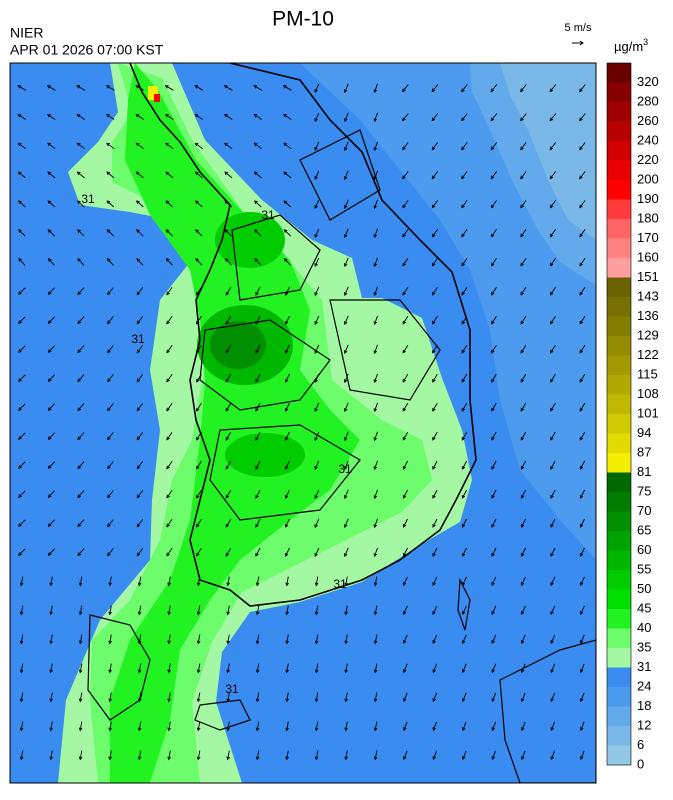 The width and height of the screenshot is (673, 800). I want to click on colorbar-label: 24, so click(644, 685).